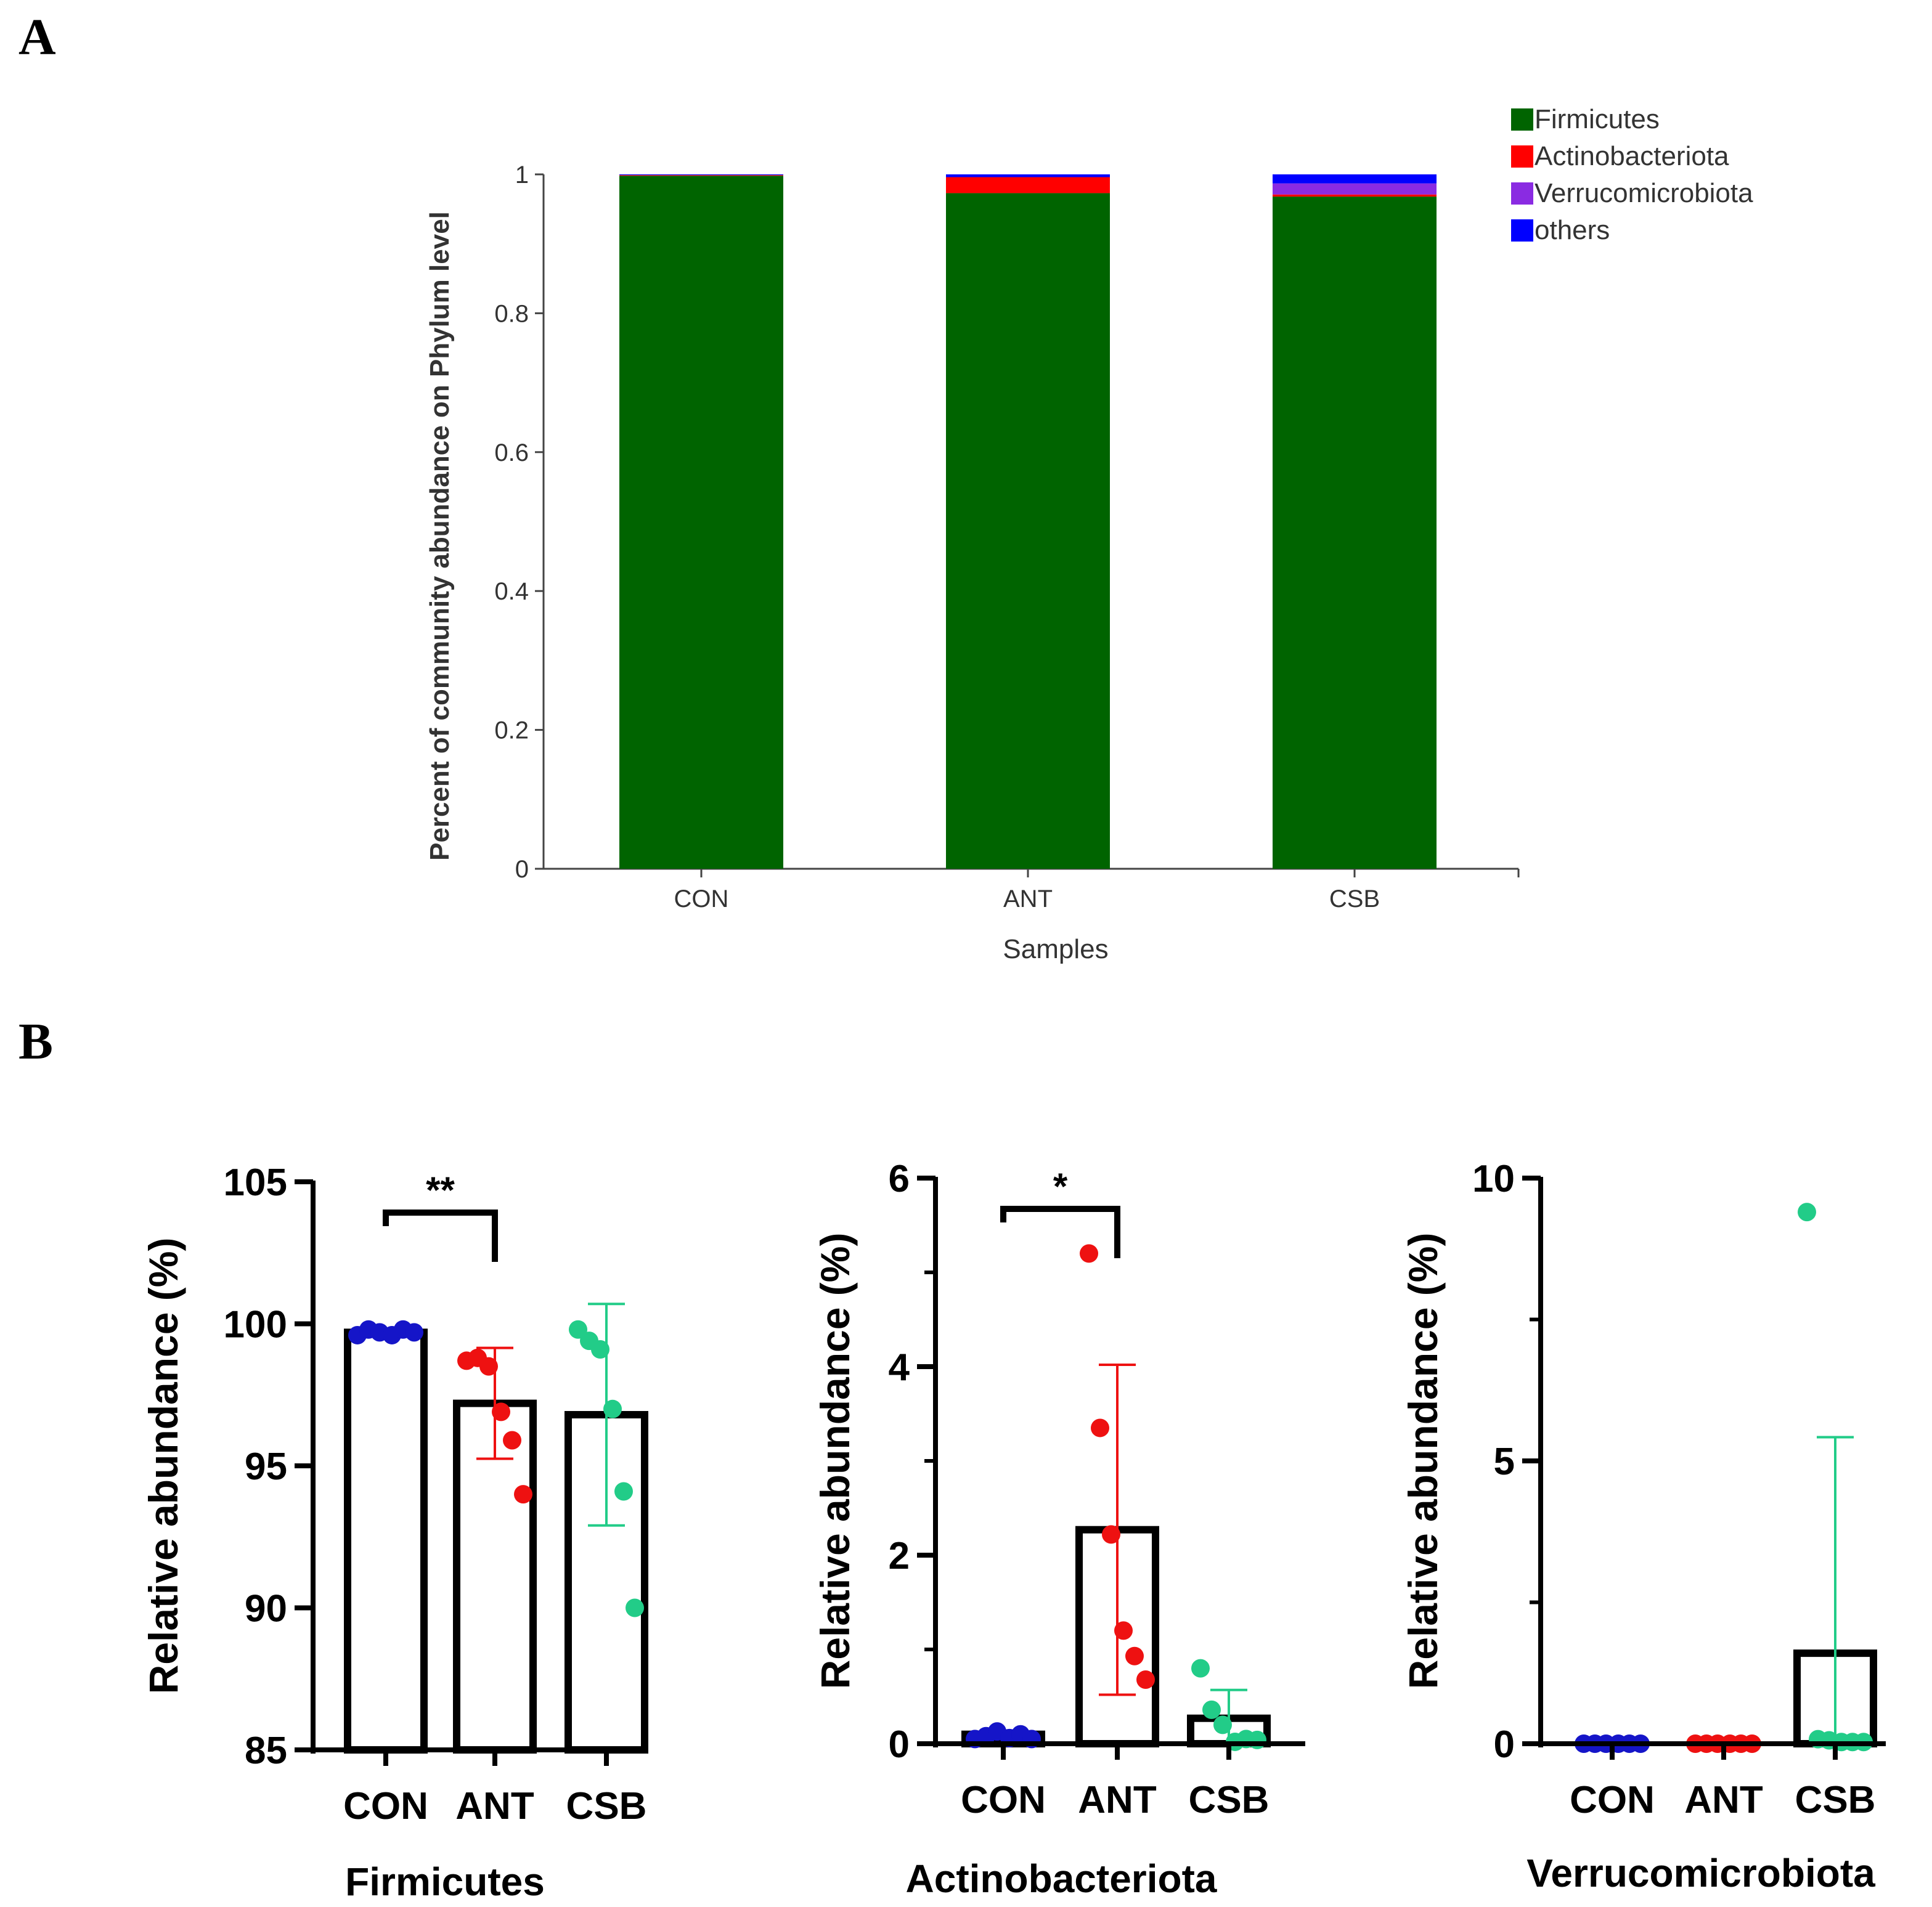 The width and height of the screenshot is (1932, 1907). What do you see at coordinates (511, 313) in the screenshot?
I see `y-tick-label: 0.8` at bounding box center [511, 313].